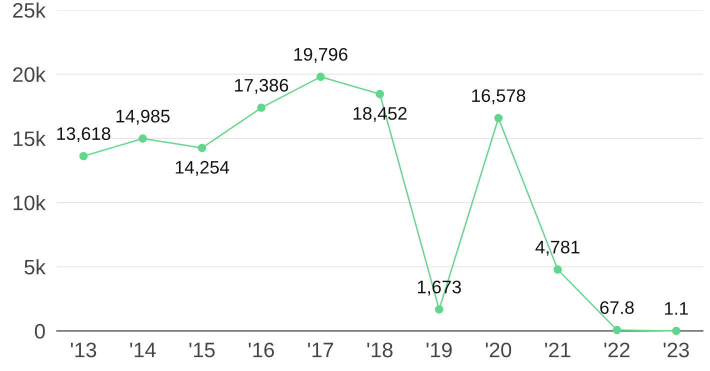 Image resolution: width=710 pixels, height=371 pixels. Describe the element at coordinates (321, 350) in the screenshot. I see `x-tick-label: '17` at that location.